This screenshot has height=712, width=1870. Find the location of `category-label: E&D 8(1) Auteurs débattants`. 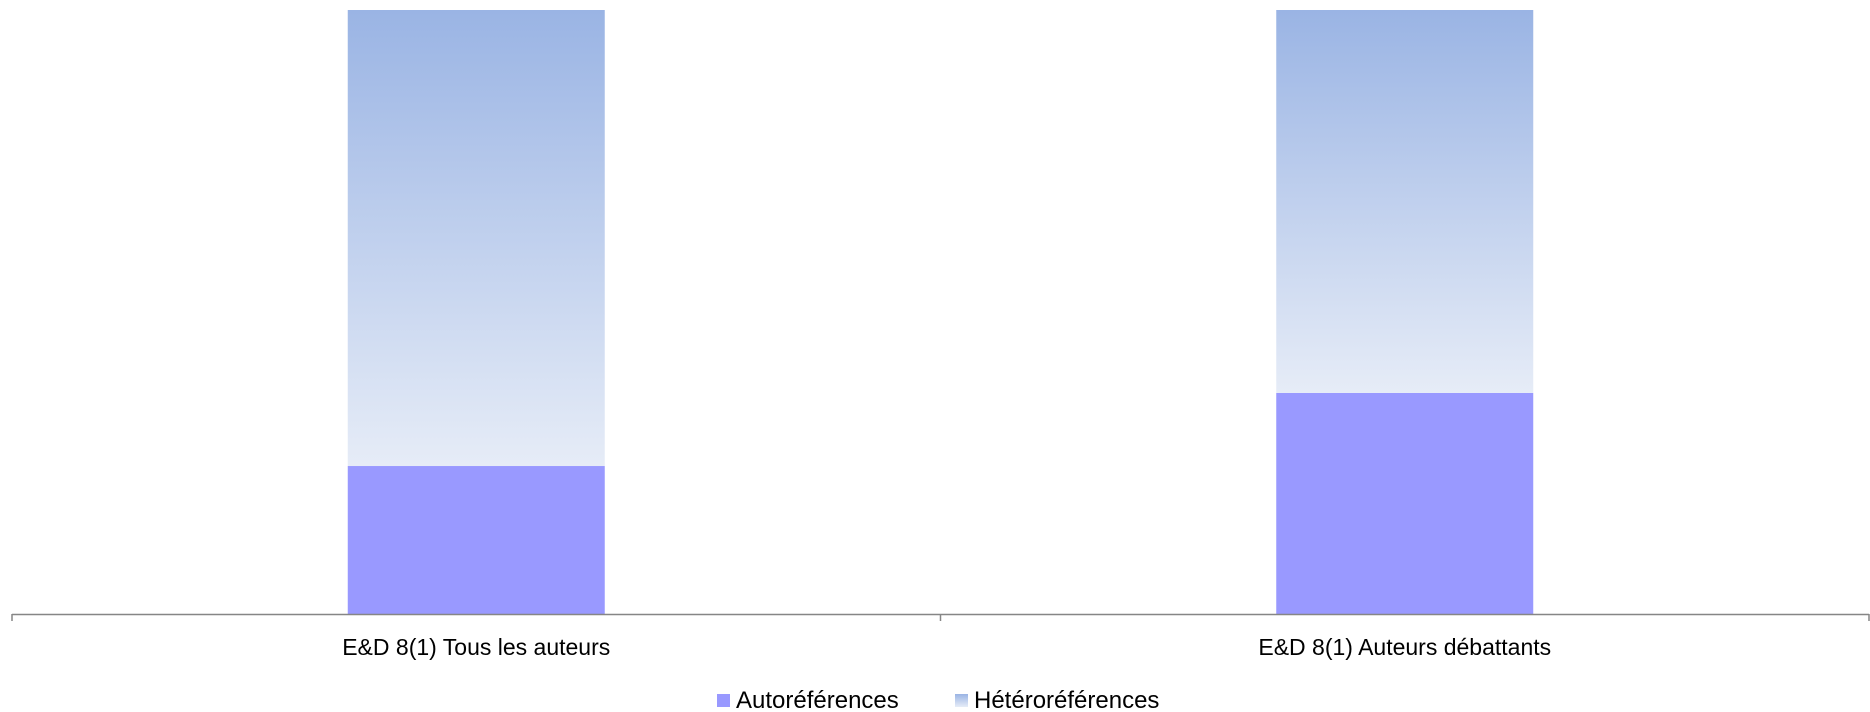

category-label: E&D 8(1) Auteurs débattants is located at coordinates (1404, 647).